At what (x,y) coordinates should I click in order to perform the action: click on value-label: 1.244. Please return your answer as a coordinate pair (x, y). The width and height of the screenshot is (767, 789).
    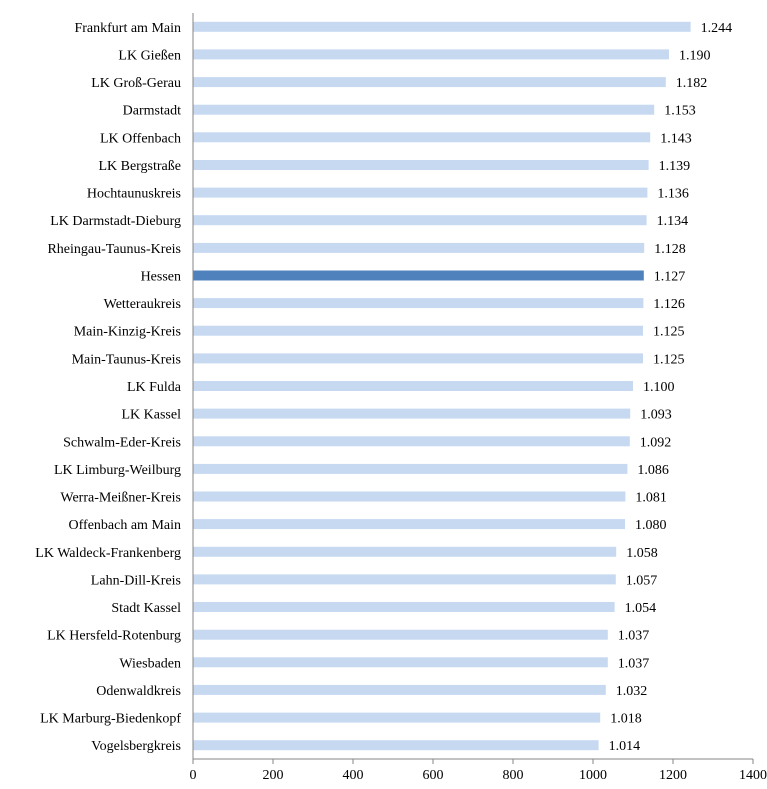
    Looking at the image, I should click on (717, 28).